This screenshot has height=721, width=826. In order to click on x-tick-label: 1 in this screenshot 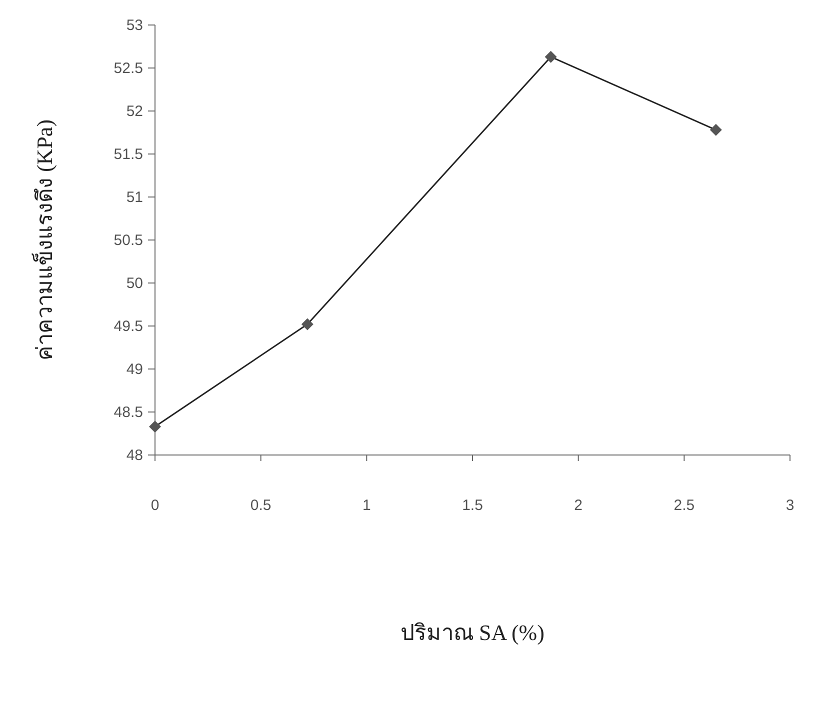, I will do `click(366, 505)`.